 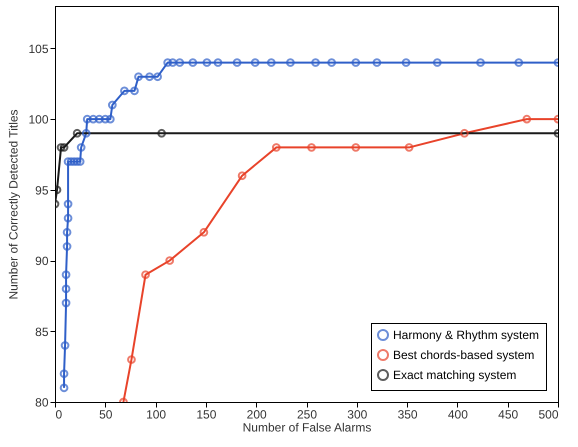 I want to click on y-tick-label: 90, so click(x=42, y=261).